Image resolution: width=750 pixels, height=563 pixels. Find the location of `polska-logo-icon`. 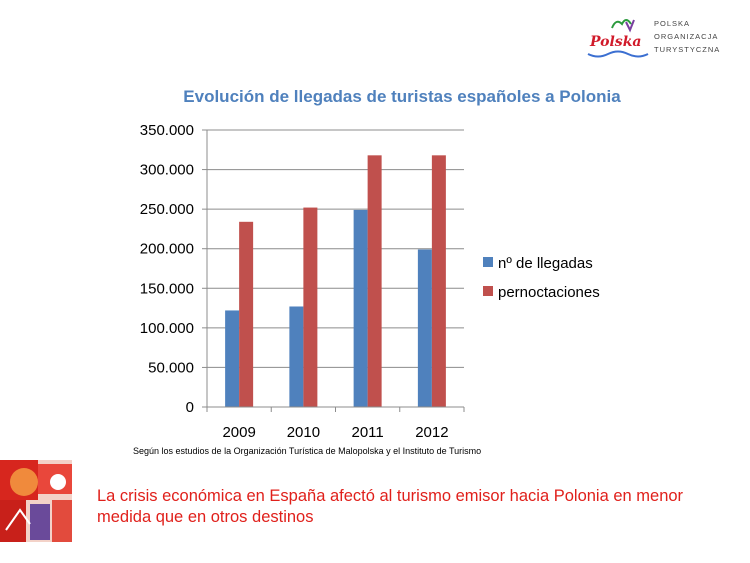

polska-logo-icon is located at coordinates (618, 38).